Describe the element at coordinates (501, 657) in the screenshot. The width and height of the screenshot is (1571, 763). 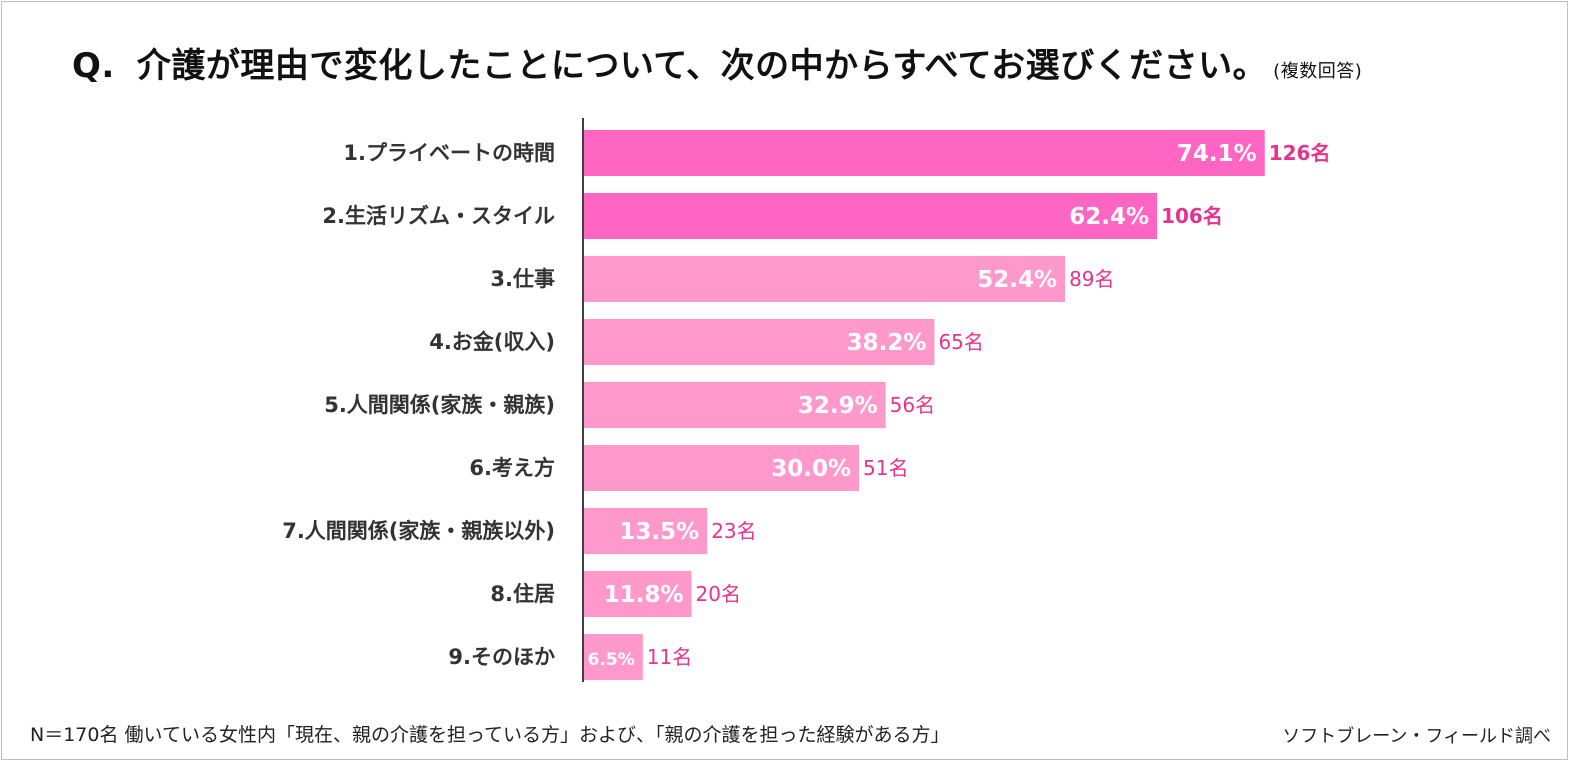
I see `category-label: 9.そのほか` at that location.